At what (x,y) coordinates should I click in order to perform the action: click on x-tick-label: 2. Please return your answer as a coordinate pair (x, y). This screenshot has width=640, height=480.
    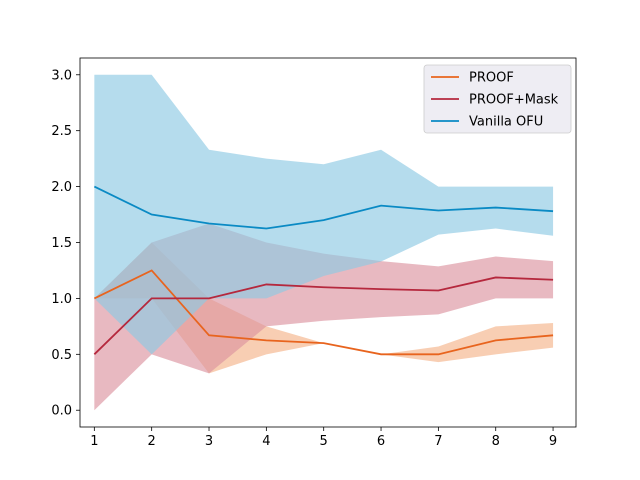
    Looking at the image, I should click on (152, 441).